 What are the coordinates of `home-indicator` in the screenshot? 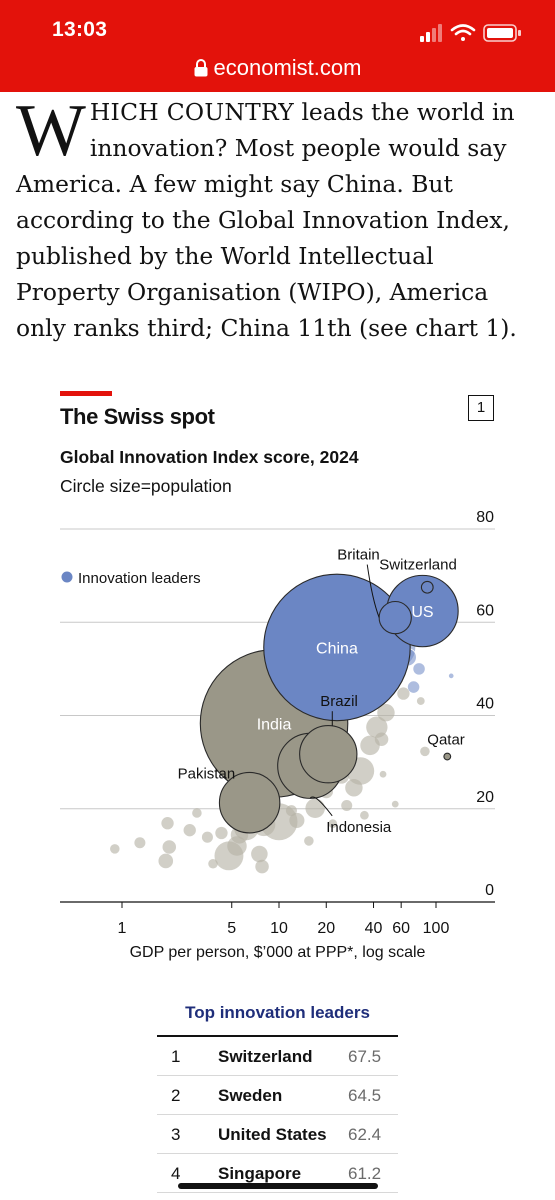 It's located at (278, 1186).